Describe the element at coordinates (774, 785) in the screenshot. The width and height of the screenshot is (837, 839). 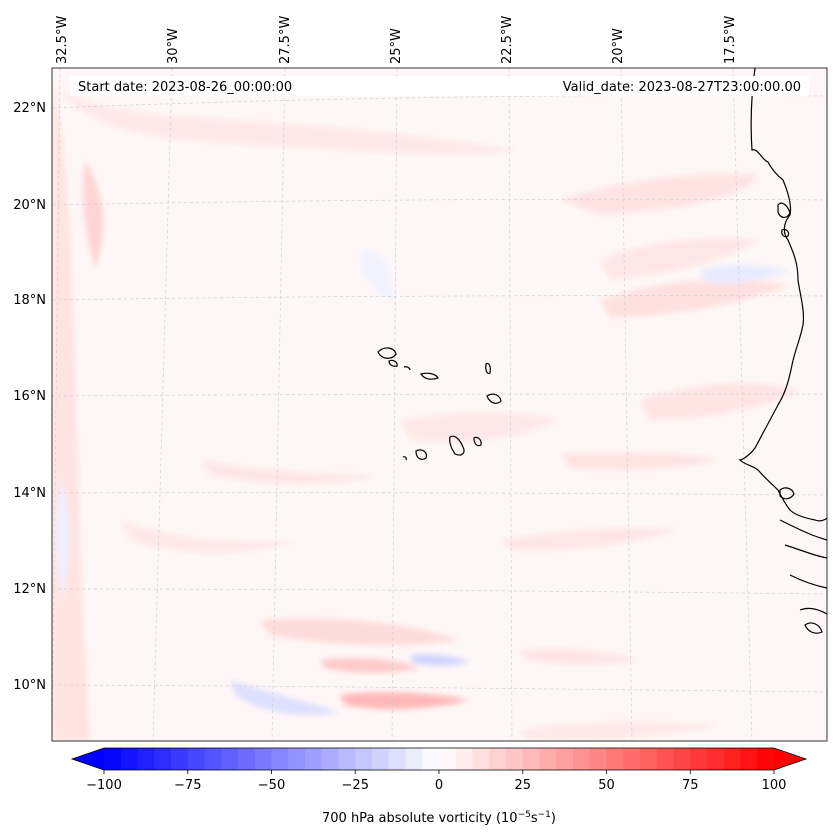
I see `colorbar-tick-label: 100` at that location.